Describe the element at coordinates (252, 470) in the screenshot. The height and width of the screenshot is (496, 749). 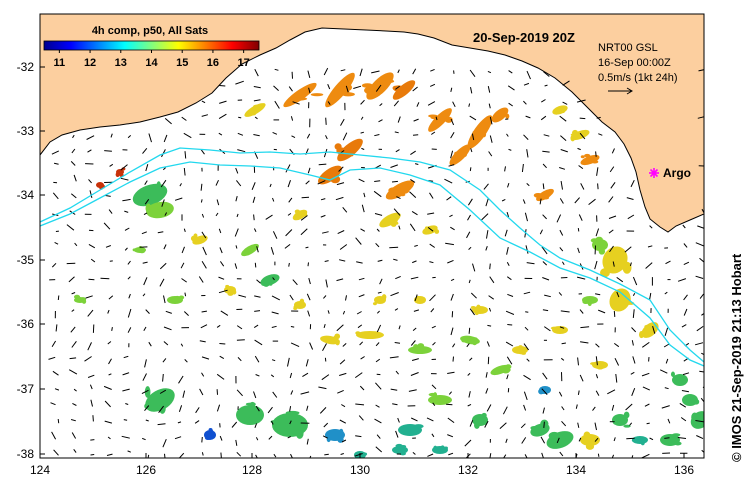
I see `x-tick-label: 128` at that location.